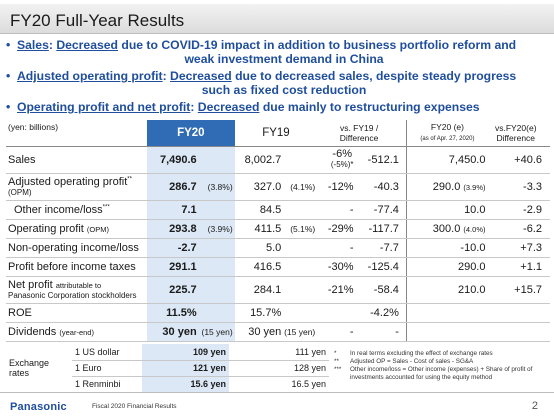 The width and height of the screenshot is (554, 419). Describe the element at coordinates (447, 160) in the screenshot. I see `forecast-value: 7,450.0` at that location.